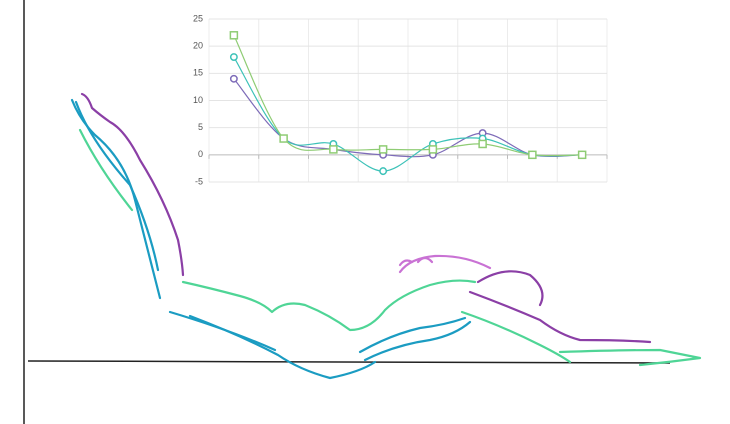 The image size is (730, 424). Describe the element at coordinates (198, 18) in the screenshot. I see `y-tick-label: 25` at that location.